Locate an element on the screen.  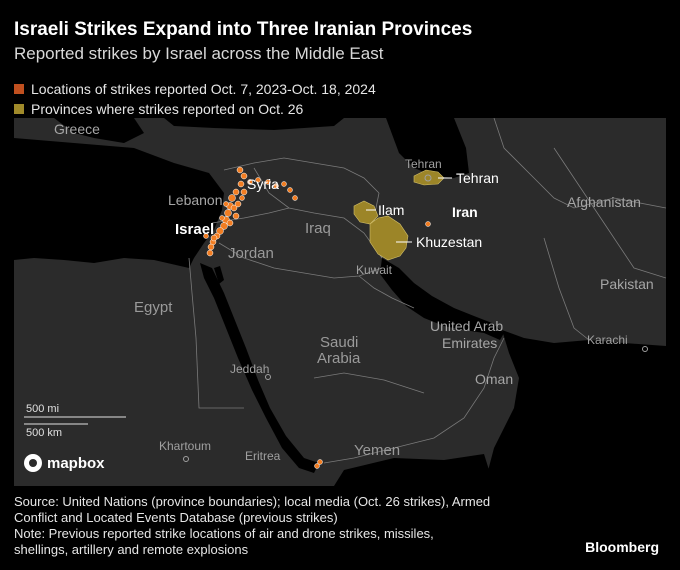
legend-swatch-strikes is located at coordinates (19, 89).